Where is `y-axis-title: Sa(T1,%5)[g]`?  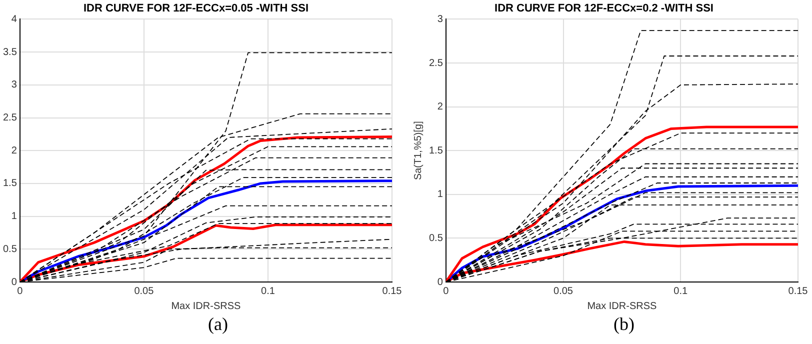 y-axis-title: Sa(T1,%5)[g] is located at coordinates (418, 150).